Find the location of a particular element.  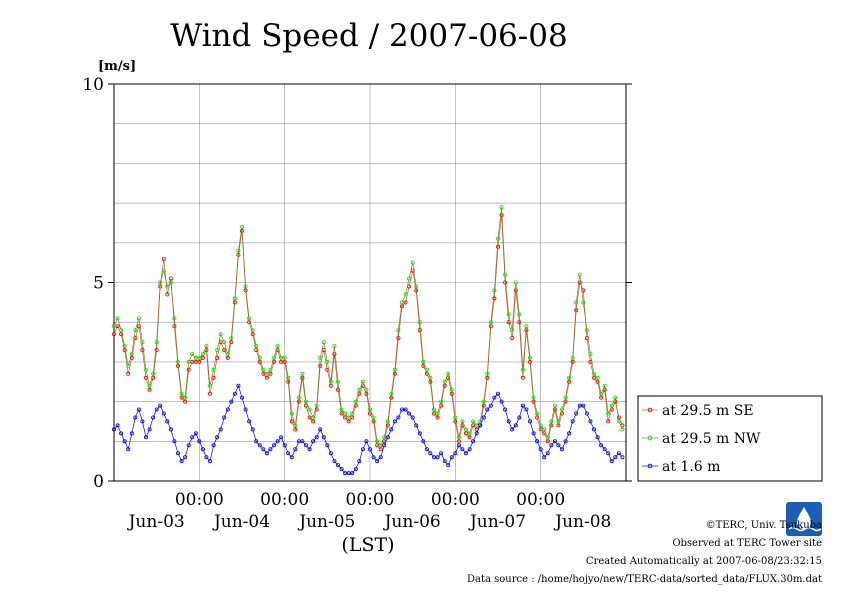

water-drop-icon is located at coordinates (804, 518).